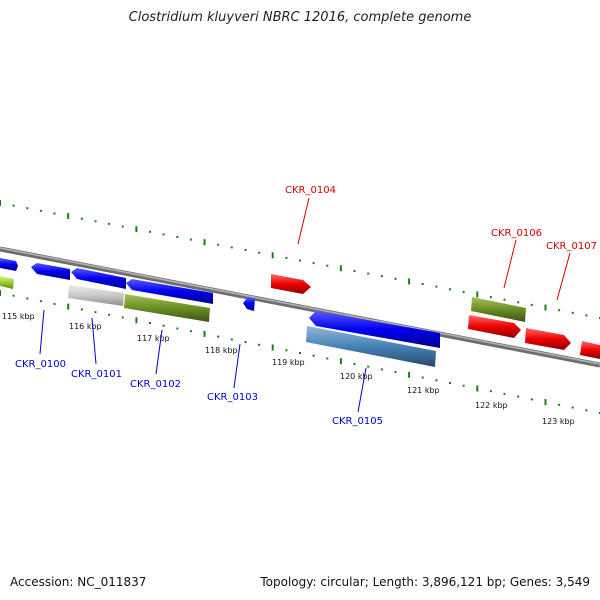  I want to click on gene-box-olive, so click(167, 308).